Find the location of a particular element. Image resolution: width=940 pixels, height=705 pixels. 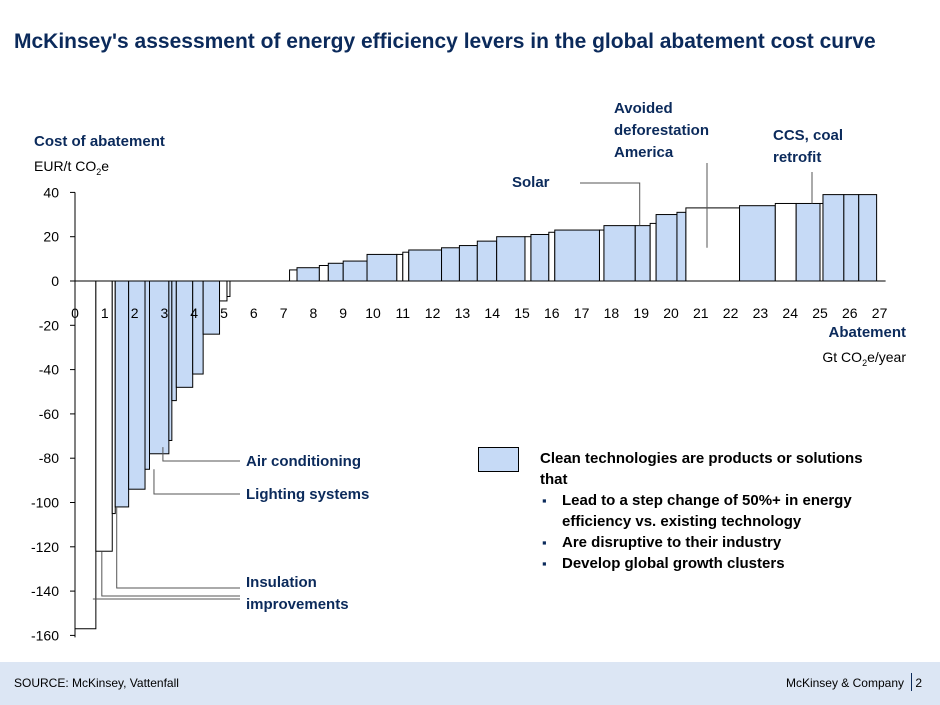

y-tick-label: -20 is located at coordinates (49, 325).